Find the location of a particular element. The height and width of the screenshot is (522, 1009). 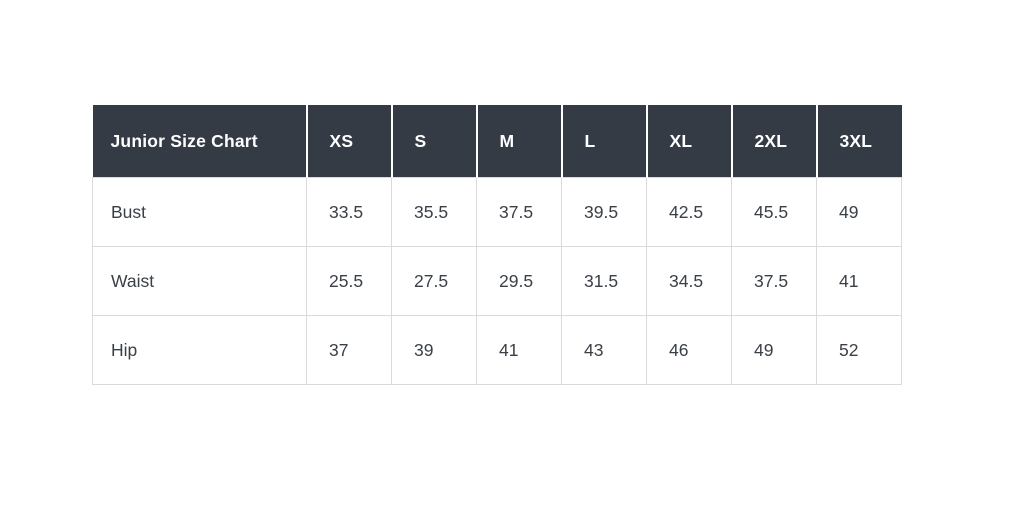

table-row-bust: Bust 33.5 35.5 37.5 39.5 42.5 45.5 49 is located at coordinates (497, 212).